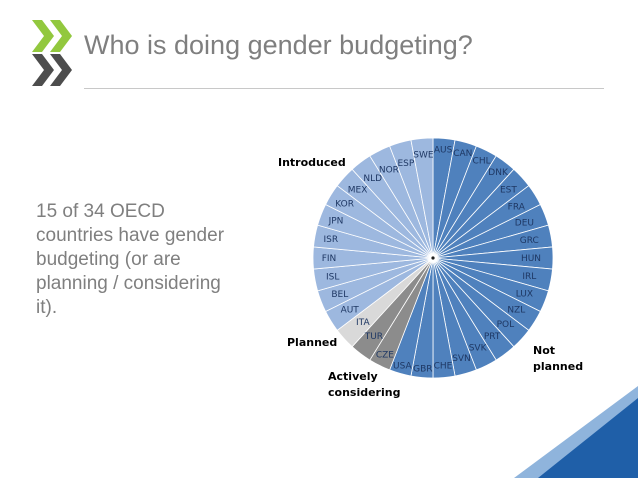  Describe the element at coordinates (373, 337) in the screenshot. I see `pie-label-tur: TUR` at that location.